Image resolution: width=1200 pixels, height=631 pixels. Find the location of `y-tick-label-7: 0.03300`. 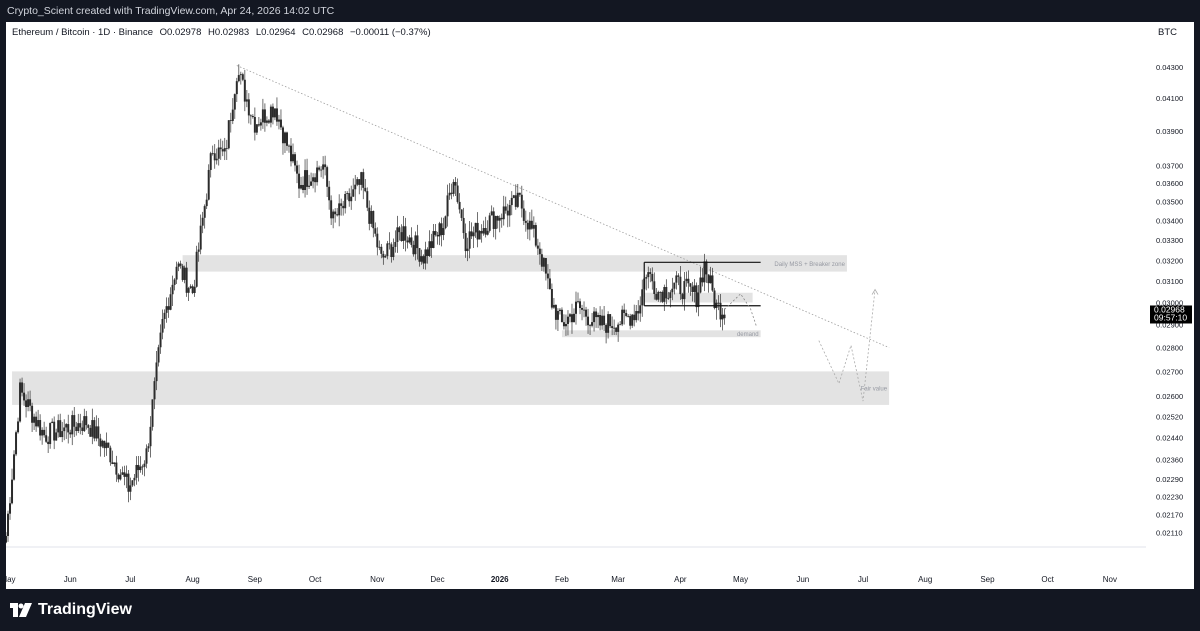

y-tick-label-7: 0.03300 is located at coordinates (1169, 240).